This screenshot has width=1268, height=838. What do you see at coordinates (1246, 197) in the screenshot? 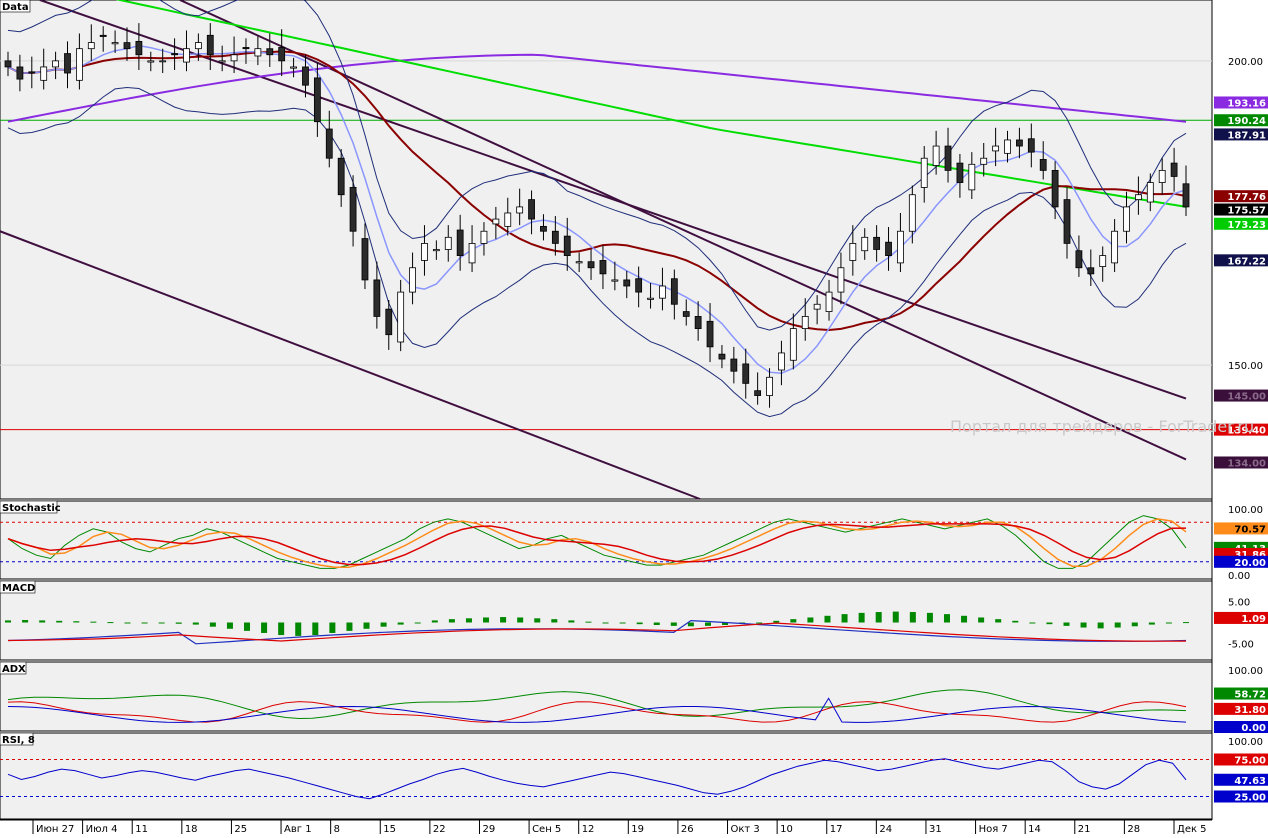
I see `price-tag-text: 177.76` at bounding box center [1246, 197].